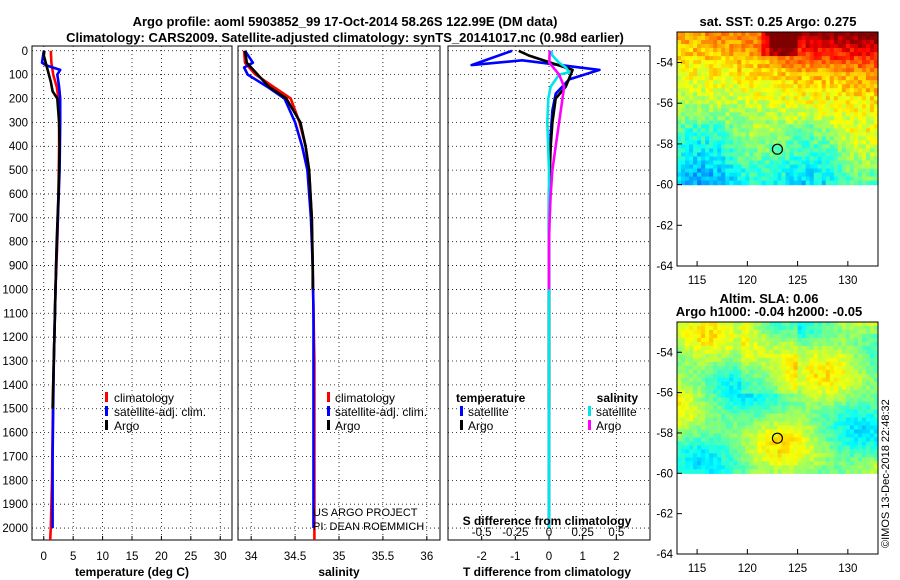  What do you see at coordinates (664, 104) in the screenshot?
I see `lat-tick-label: -56` at bounding box center [664, 104].